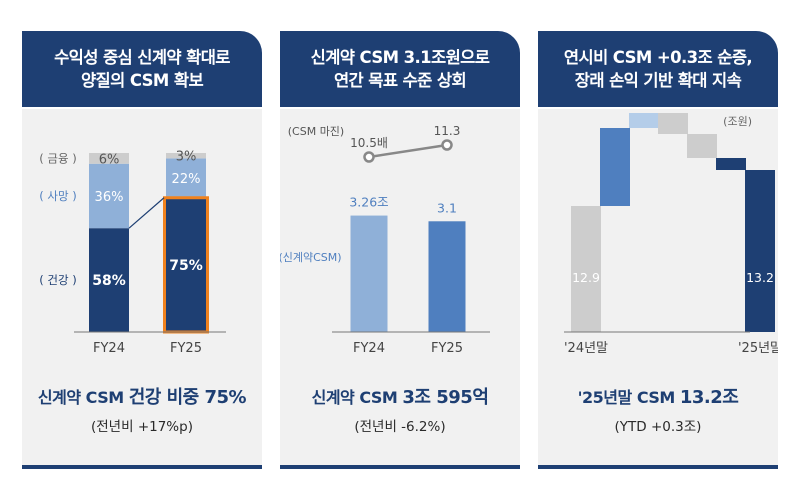 The height and width of the screenshot is (492, 800). I want to click on summary-sub: (YTD +0.3조), so click(658, 427).